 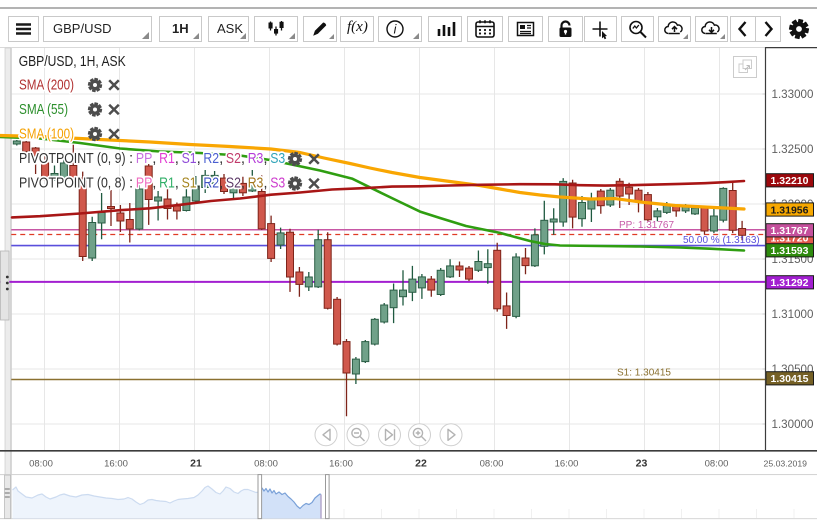 I want to click on svg-text: 23, so click(x=642, y=463).